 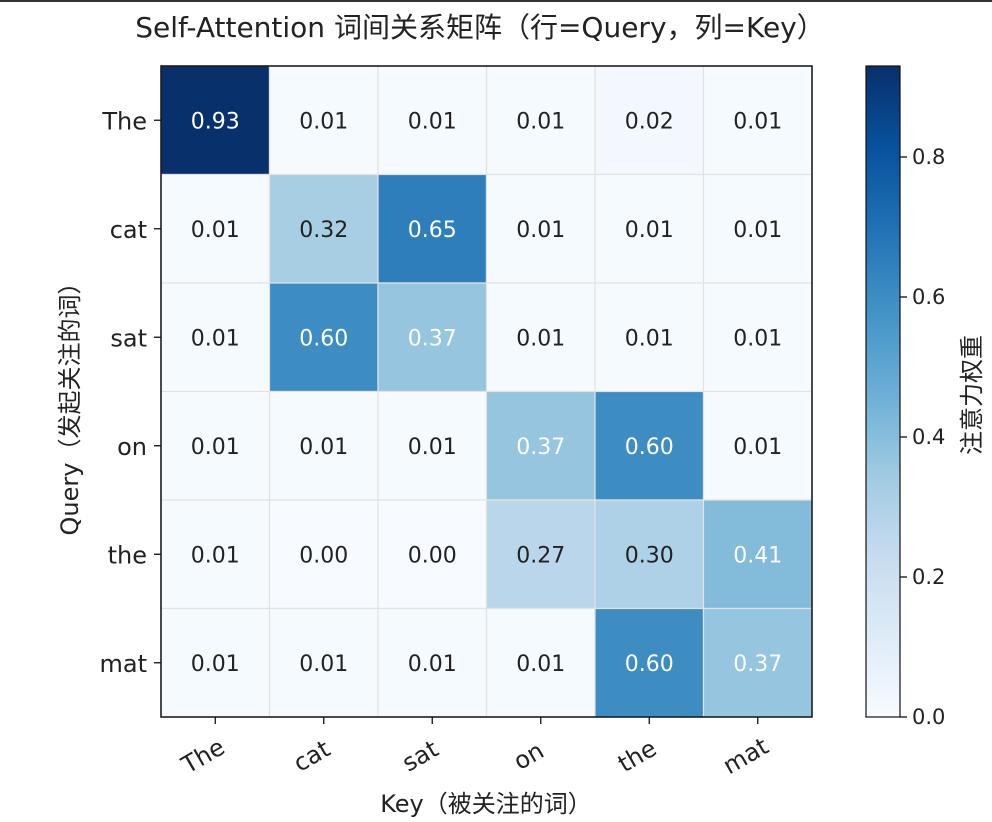 I want to click on y-tick-label: sat, so click(x=128, y=338).